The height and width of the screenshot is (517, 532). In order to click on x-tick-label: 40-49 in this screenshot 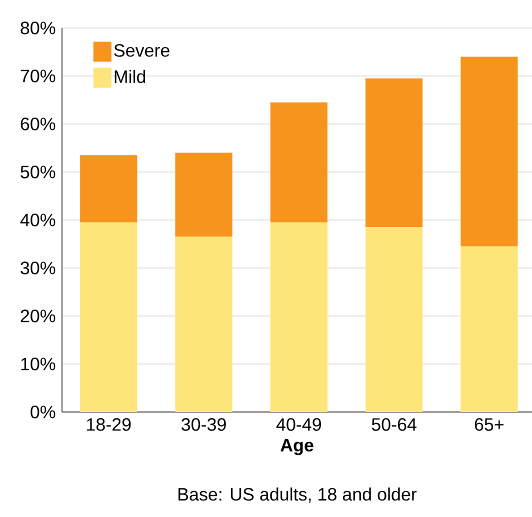, I will do `click(298, 424)`.